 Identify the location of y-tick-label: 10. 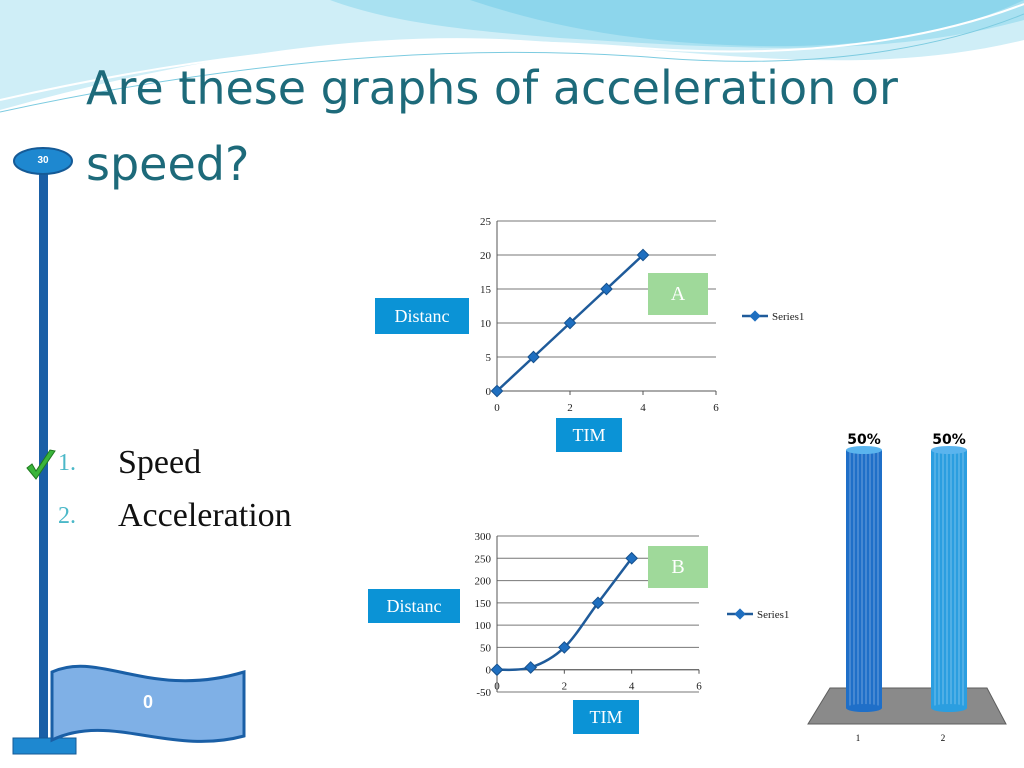
(486, 324).